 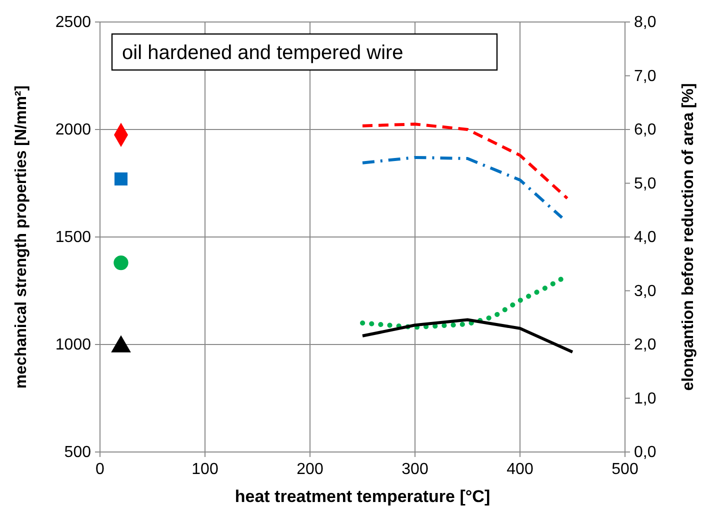 What do you see at coordinates (263, 53) in the screenshot?
I see `annotation: oil hardened and tempered wire` at bounding box center [263, 53].